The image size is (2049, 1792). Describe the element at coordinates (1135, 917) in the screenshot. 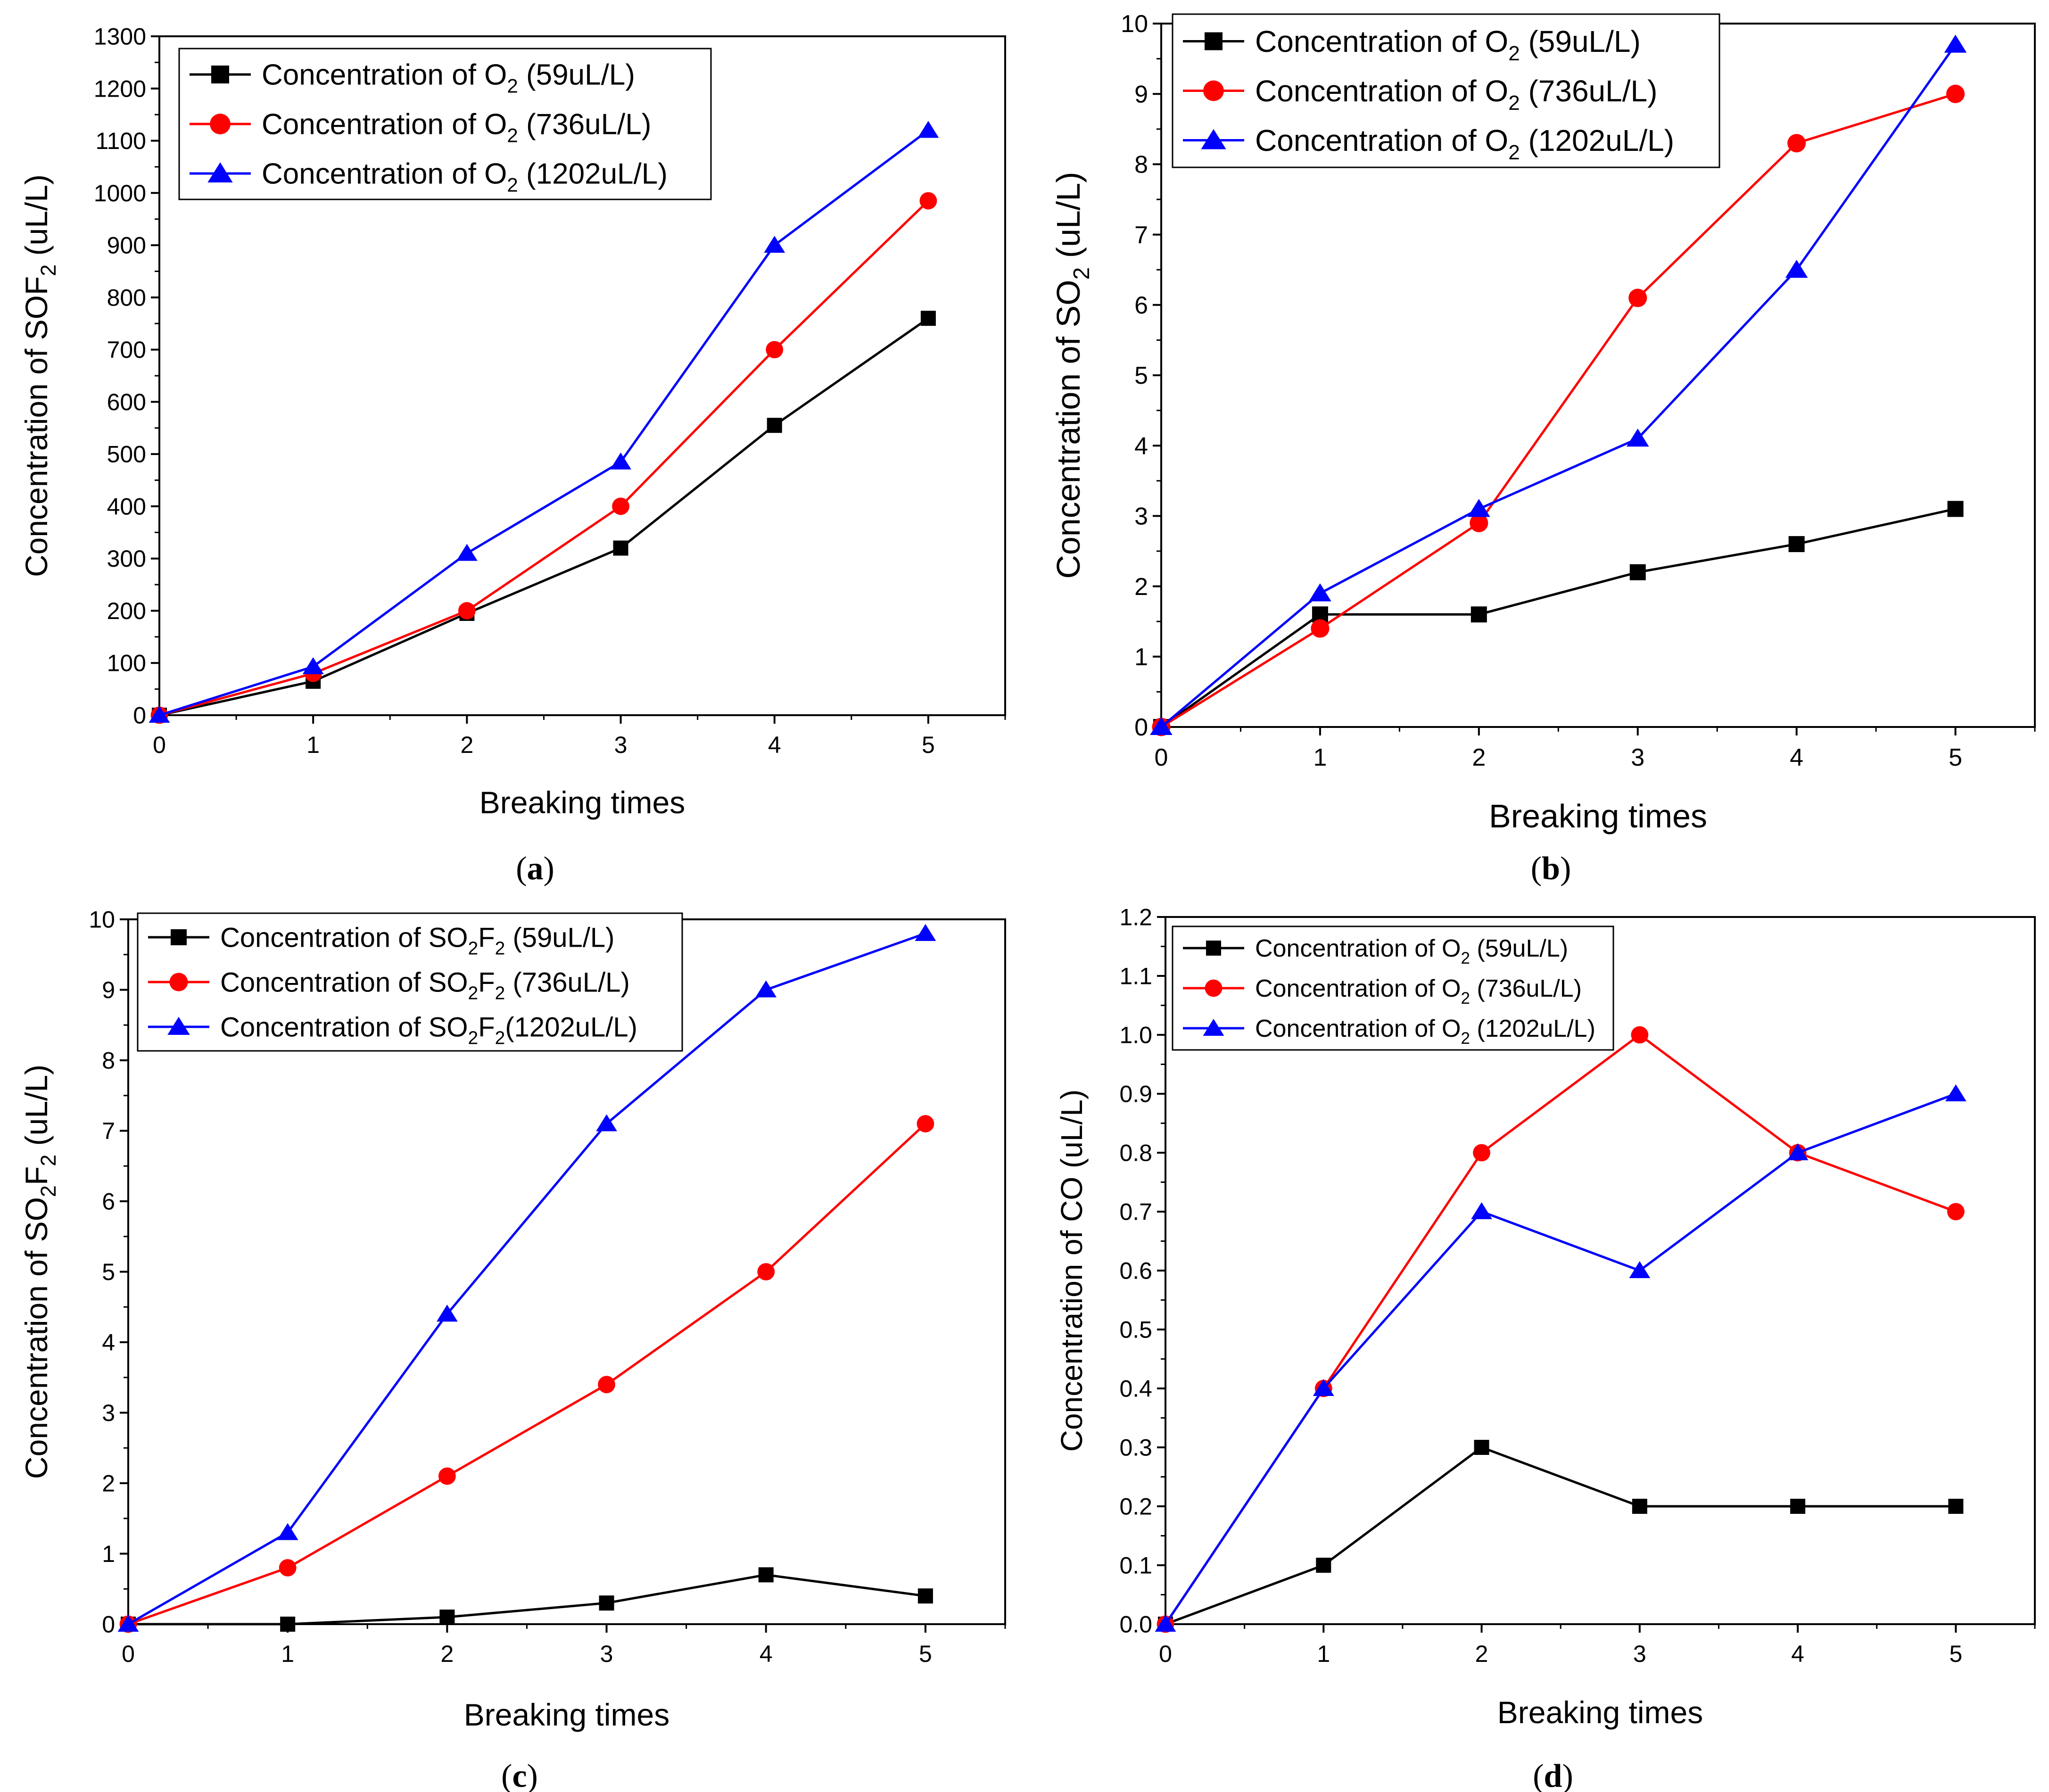

I see `y-tick-label: 1.2` at that location.